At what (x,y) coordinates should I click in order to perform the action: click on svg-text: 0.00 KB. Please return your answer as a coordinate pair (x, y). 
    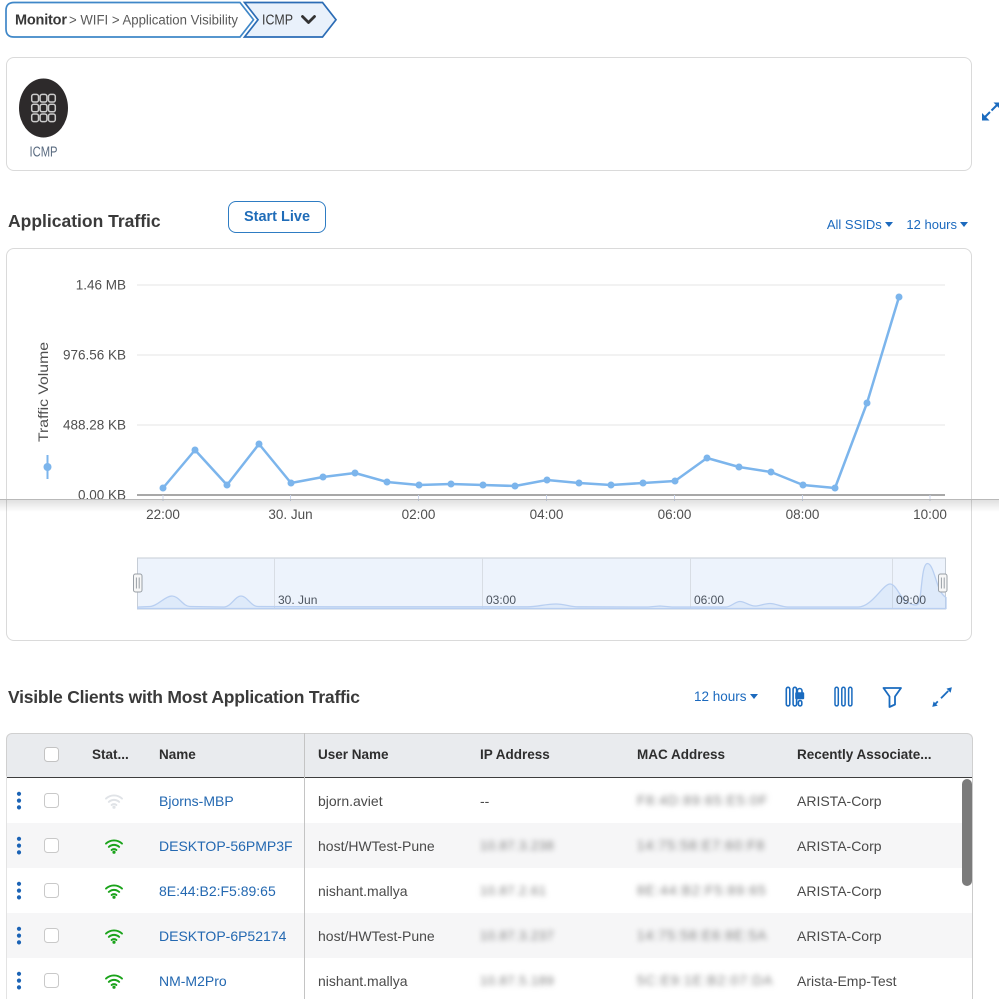
    Looking at the image, I should click on (102, 495).